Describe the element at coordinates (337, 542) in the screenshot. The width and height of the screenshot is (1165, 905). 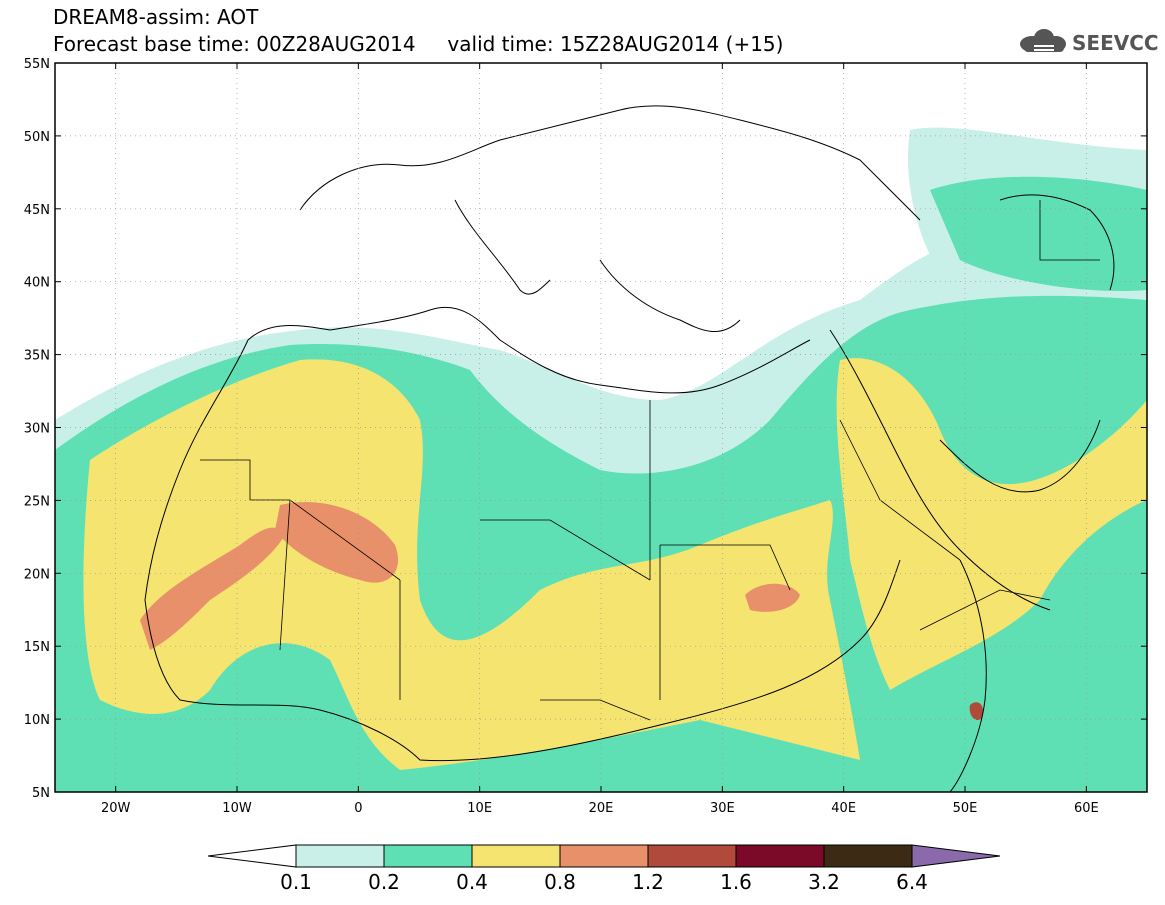
I see `aot-band-0.8-sahara` at that location.